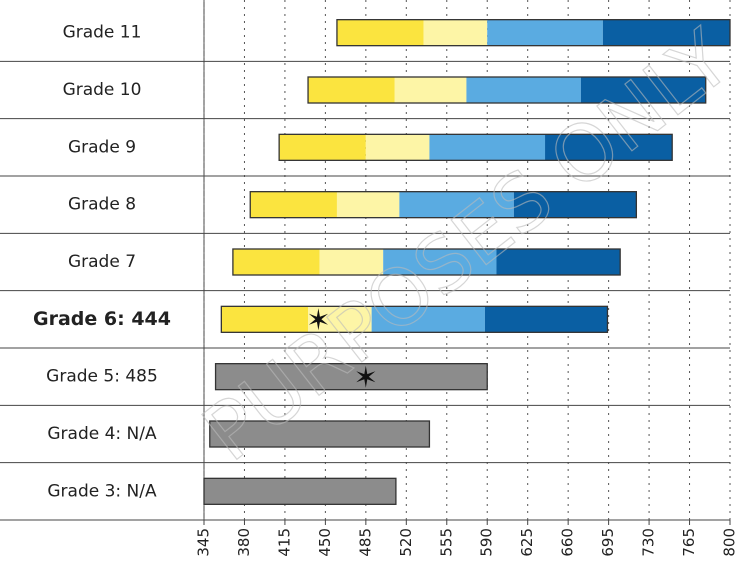 This screenshot has height=569, width=751. What do you see at coordinates (649, 542) in the screenshot?
I see `x-tick-label: 730` at bounding box center [649, 542].